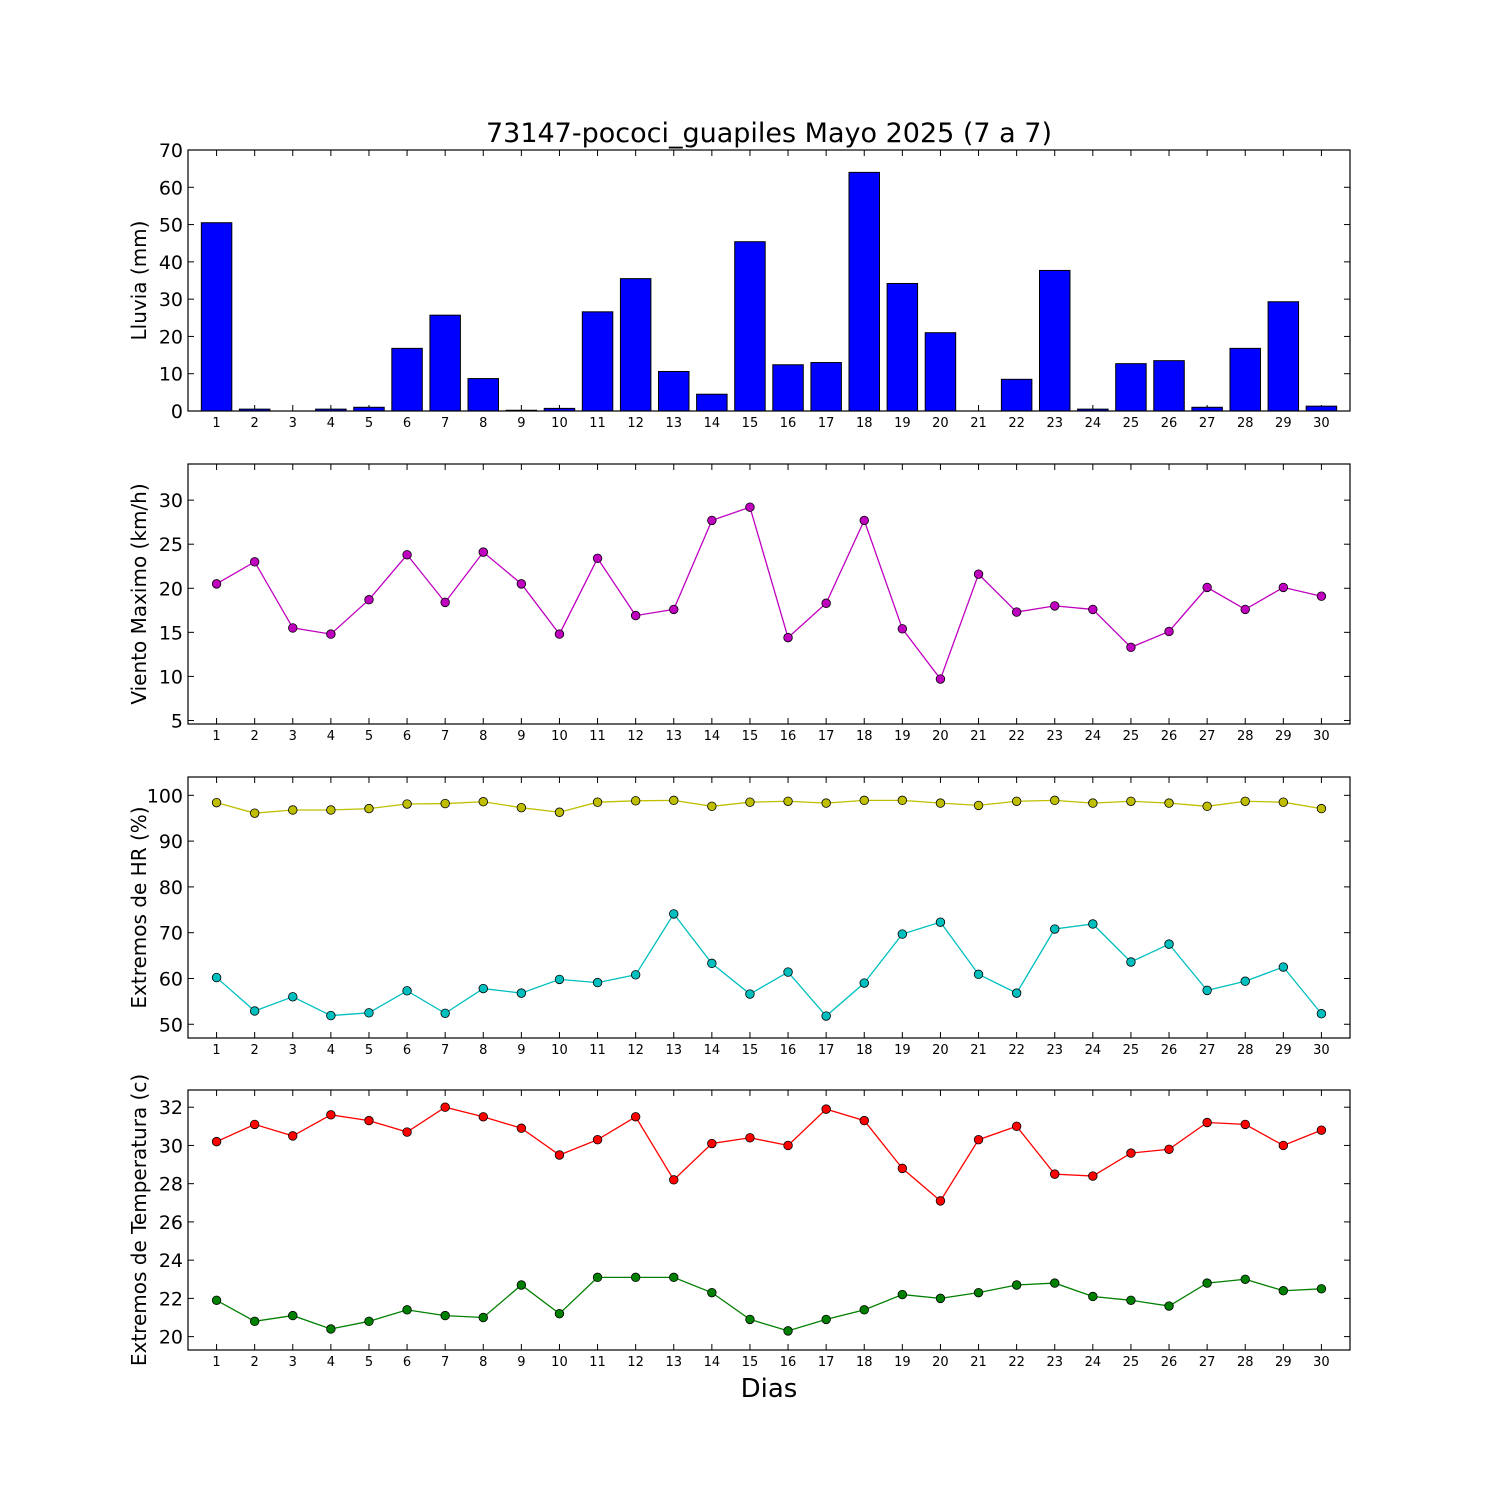  What do you see at coordinates (369, 423) in the screenshot?
I see `x-tick-label: 5` at bounding box center [369, 423].